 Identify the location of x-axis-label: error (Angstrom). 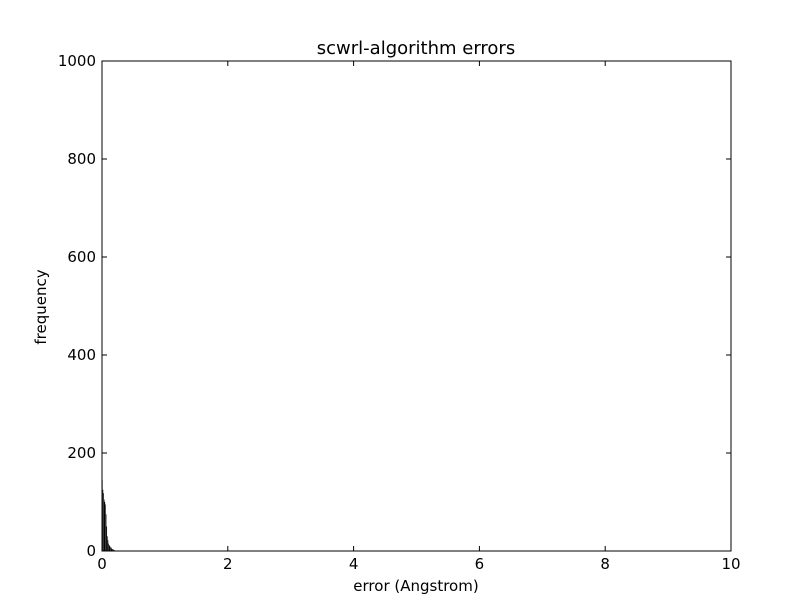
(415, 586).